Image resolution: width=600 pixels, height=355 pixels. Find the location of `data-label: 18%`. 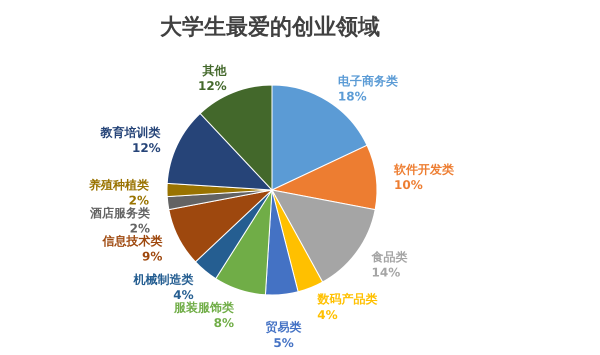

data-label: 18% is located at coordinates (352, 97).